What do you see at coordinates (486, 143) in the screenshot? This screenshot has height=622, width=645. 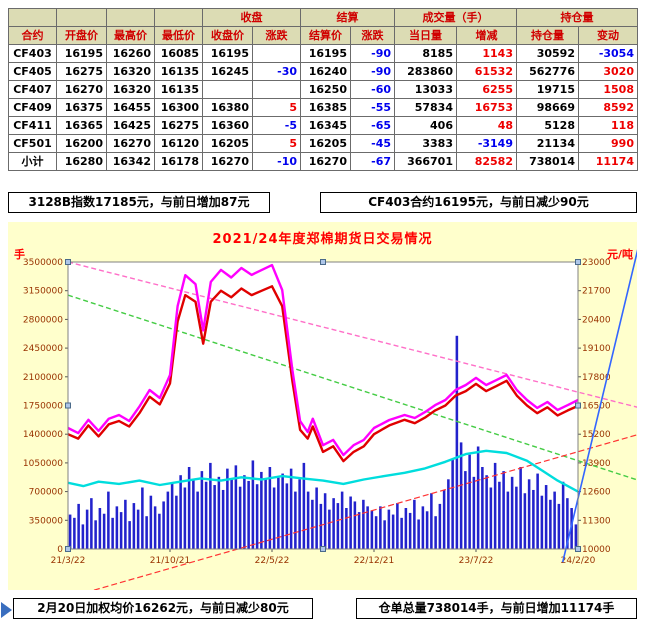 I see `cell: -3149` at bounding box center [486, 143].